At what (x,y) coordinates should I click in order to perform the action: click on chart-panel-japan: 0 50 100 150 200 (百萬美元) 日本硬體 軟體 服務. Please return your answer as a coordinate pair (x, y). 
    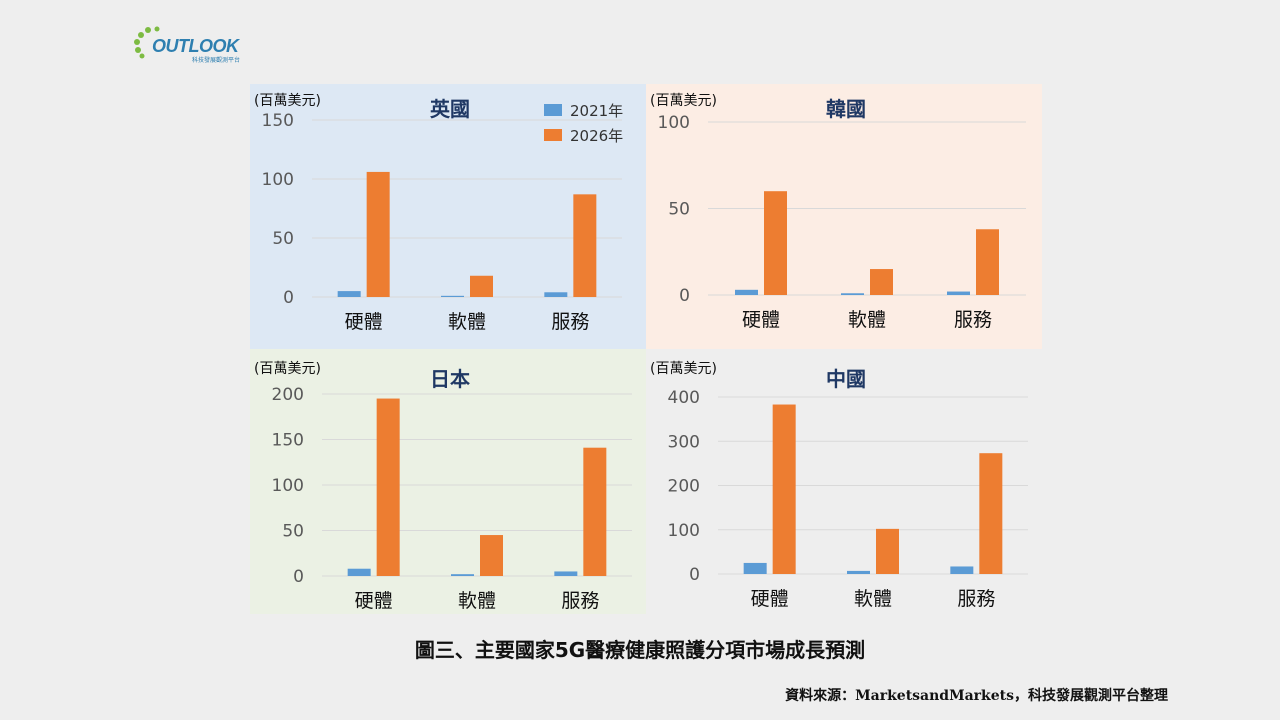
    Looking at the image, I should click on (448, 481).